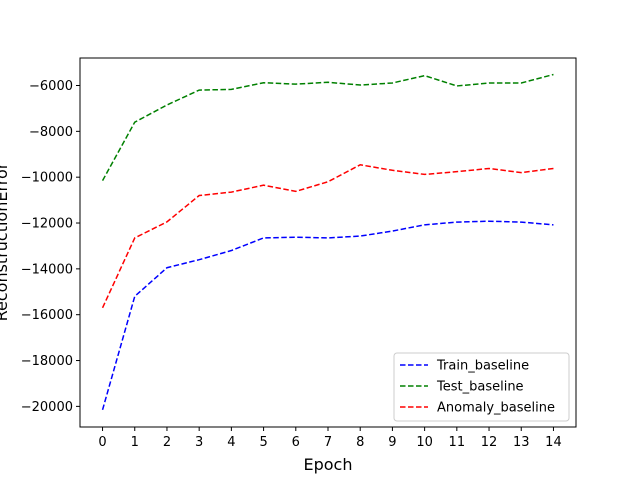  I want to click on x-tick-label: 10, so click(424, 442).